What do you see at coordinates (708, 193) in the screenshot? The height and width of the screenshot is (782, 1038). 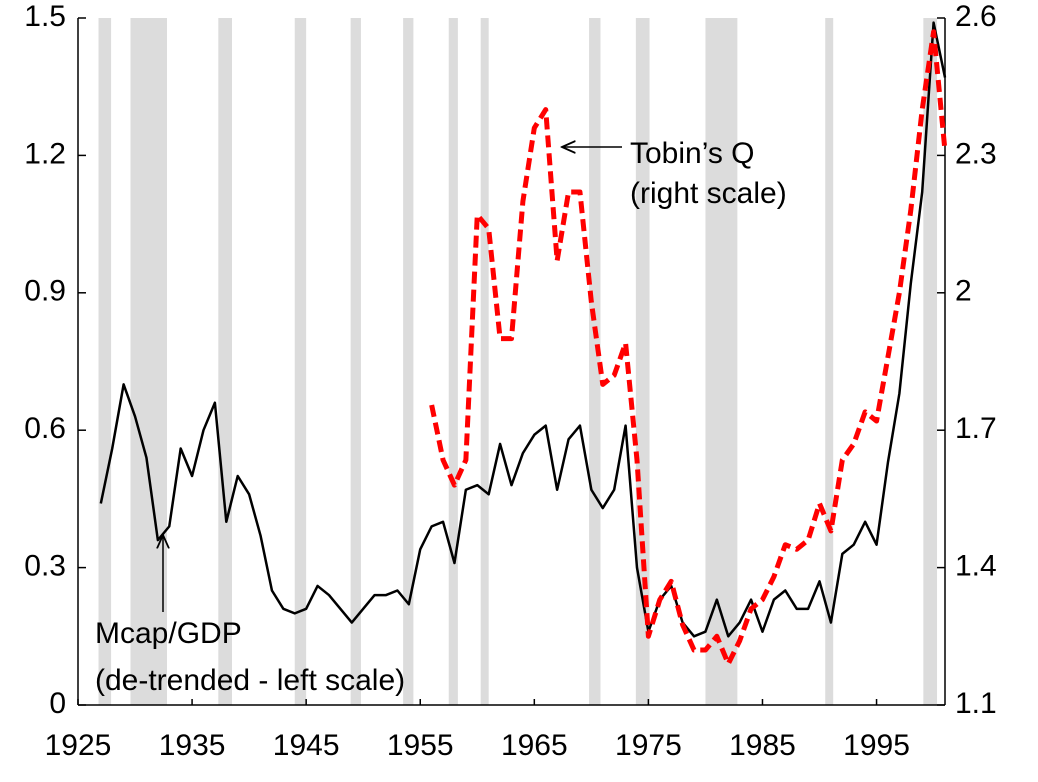 I see `annotation: (right scale)` at bounding box center [708, 193].